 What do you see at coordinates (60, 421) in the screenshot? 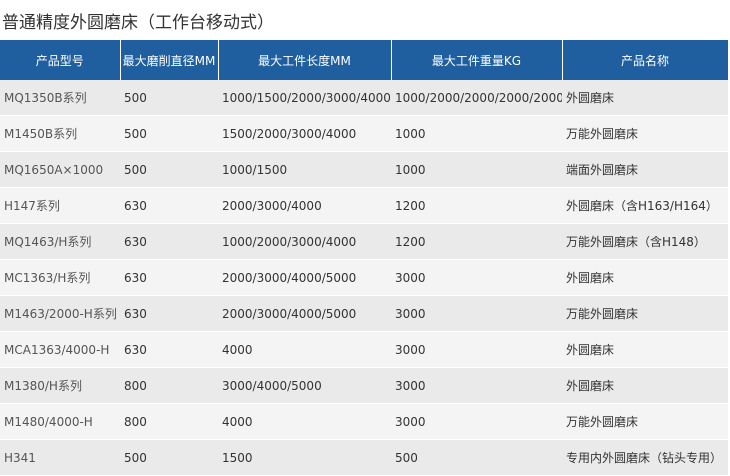
I see `table-cell: M1480/4000-H` at bounding box center [60, 421].